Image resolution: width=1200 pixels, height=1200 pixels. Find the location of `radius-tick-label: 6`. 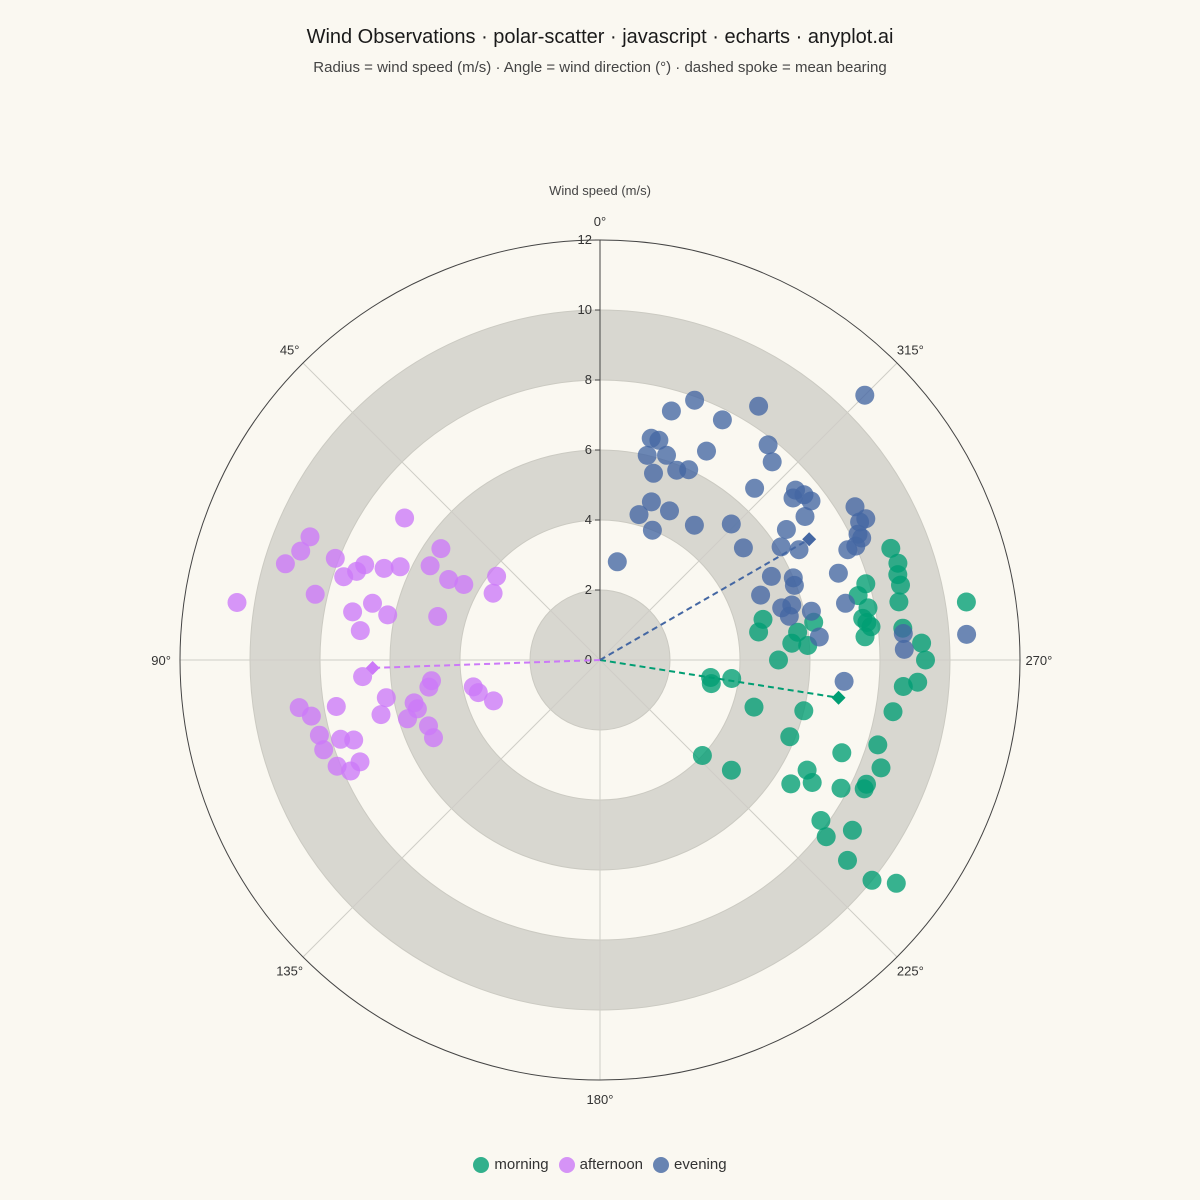

radius-tick-label: 6 is located at coordinates (588, 449).